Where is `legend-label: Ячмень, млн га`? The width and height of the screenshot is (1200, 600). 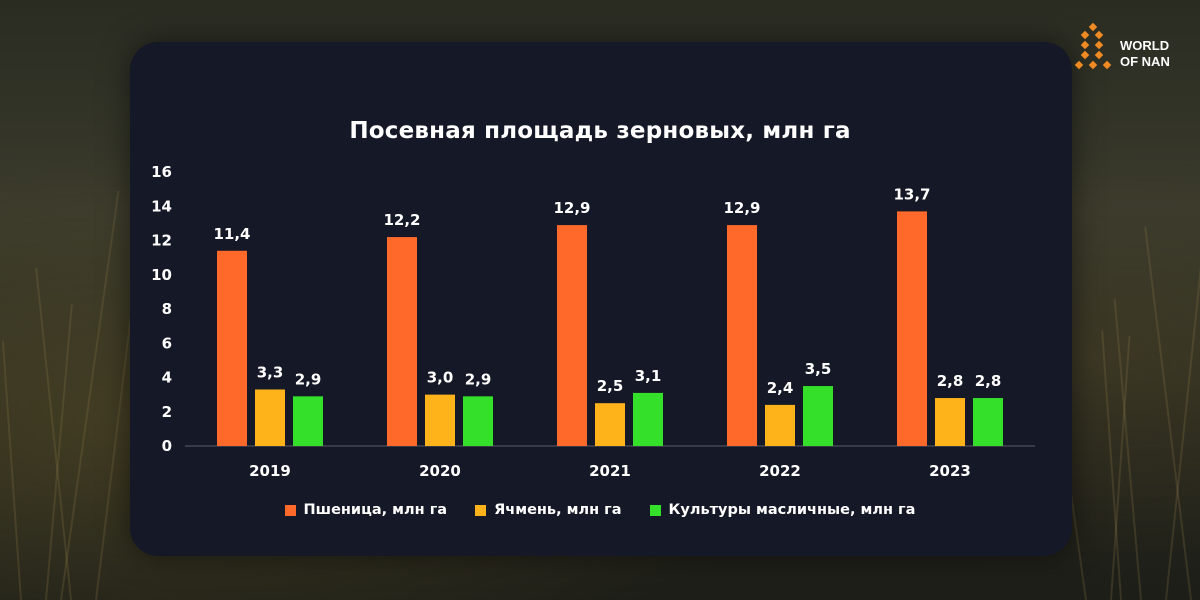 legend-label: Ячмень, млн га is located at coordinates (558, 510).